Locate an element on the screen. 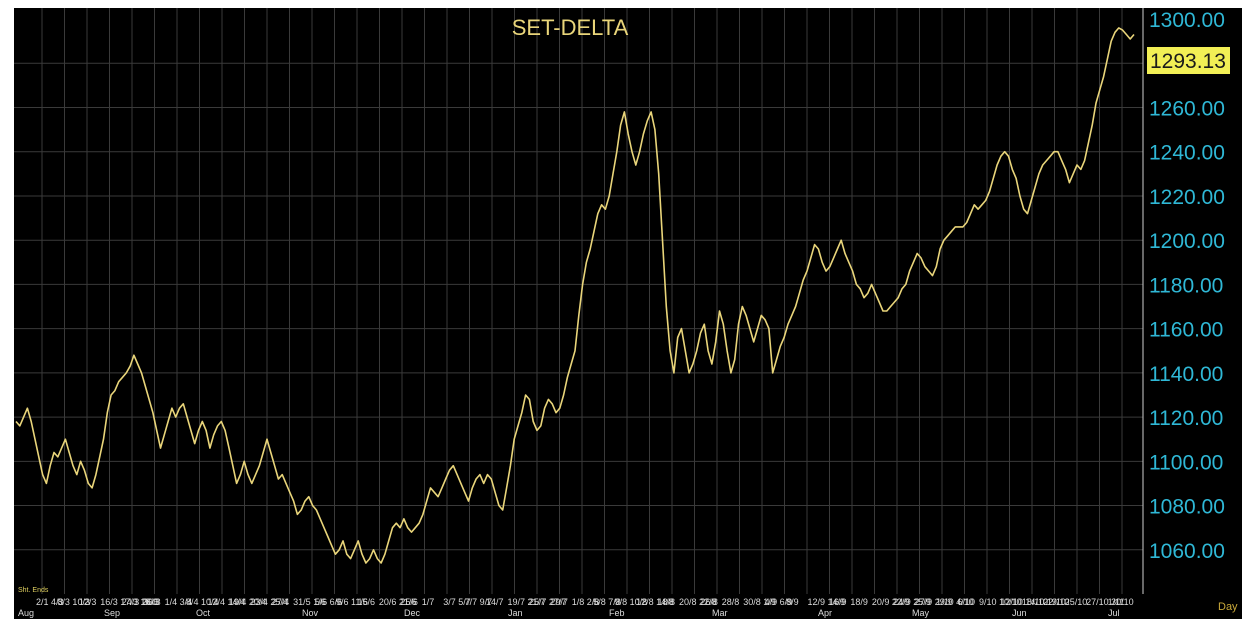 The height and width of the screenshot is (619, 1242). x-tick-label: 24/3 26/3 is located at coordinates (141, 602).